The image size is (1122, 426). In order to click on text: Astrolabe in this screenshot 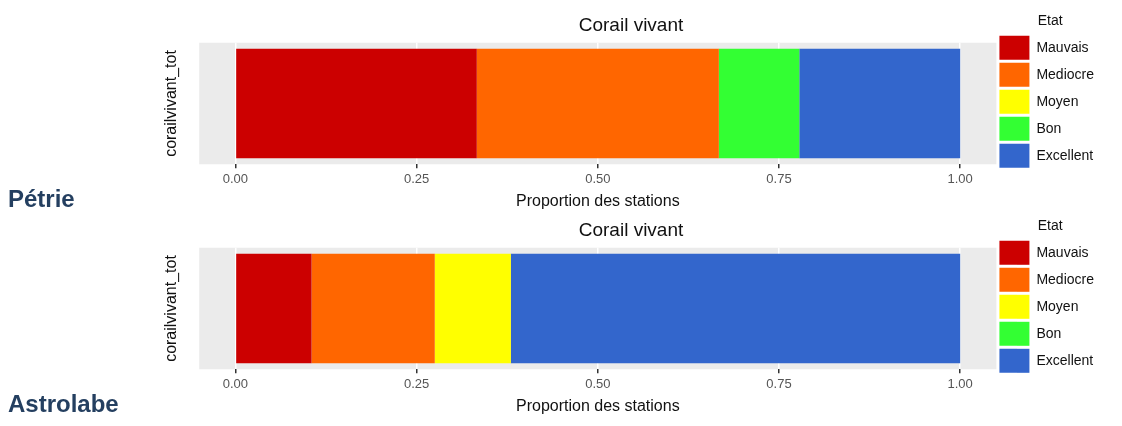, I will do `click(63, 404)`.